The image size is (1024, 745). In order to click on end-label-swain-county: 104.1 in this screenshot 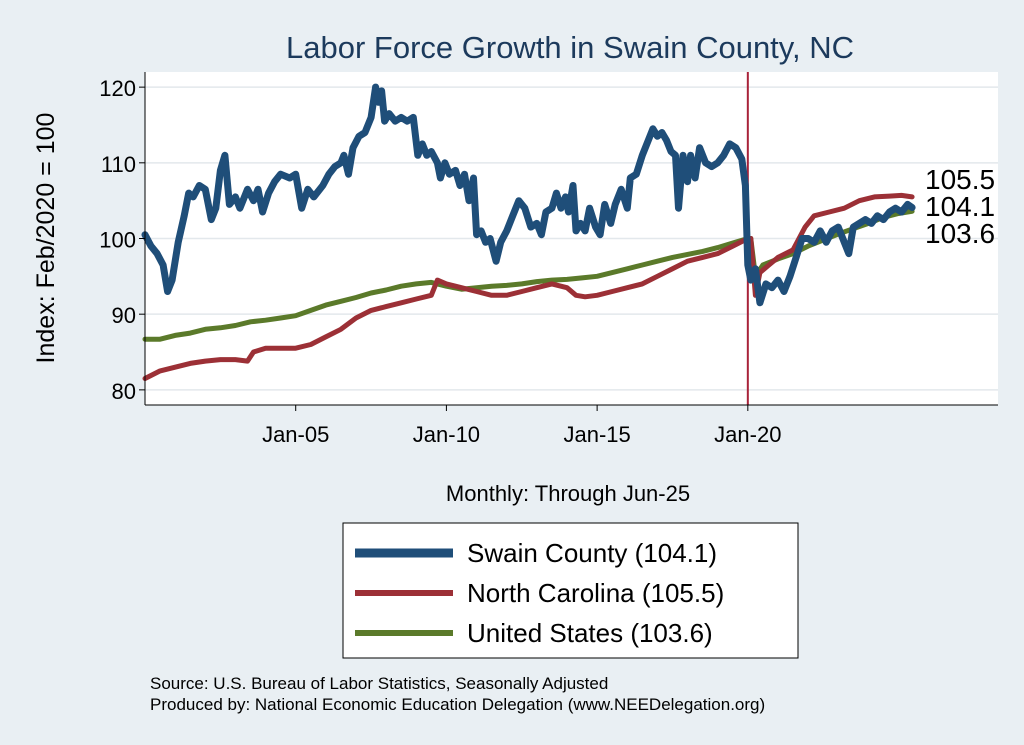, I will do `click(960, 206)`.